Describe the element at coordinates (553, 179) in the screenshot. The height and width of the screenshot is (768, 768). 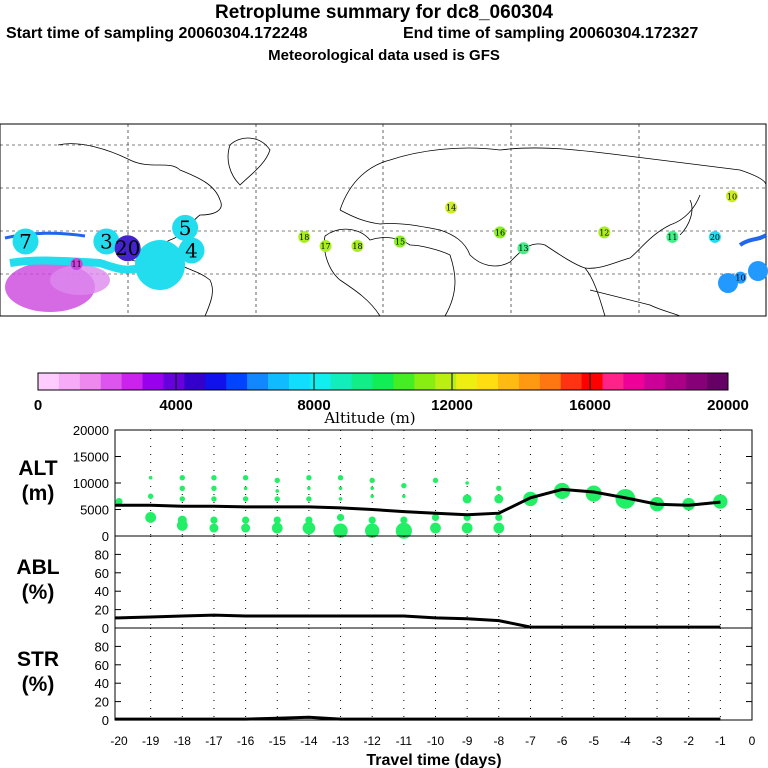
I see `eurasia-north-outline` at that location.